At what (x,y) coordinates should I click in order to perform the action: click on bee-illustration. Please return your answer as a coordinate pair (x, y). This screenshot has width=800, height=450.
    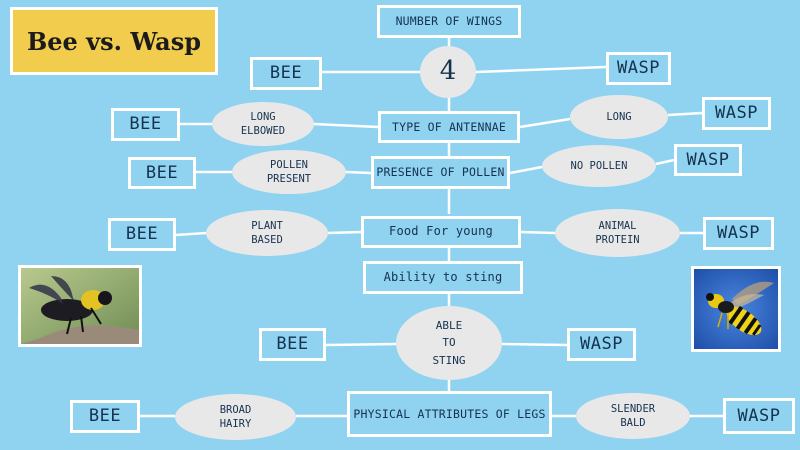
    Looking at the image, I should click on (80, 306).